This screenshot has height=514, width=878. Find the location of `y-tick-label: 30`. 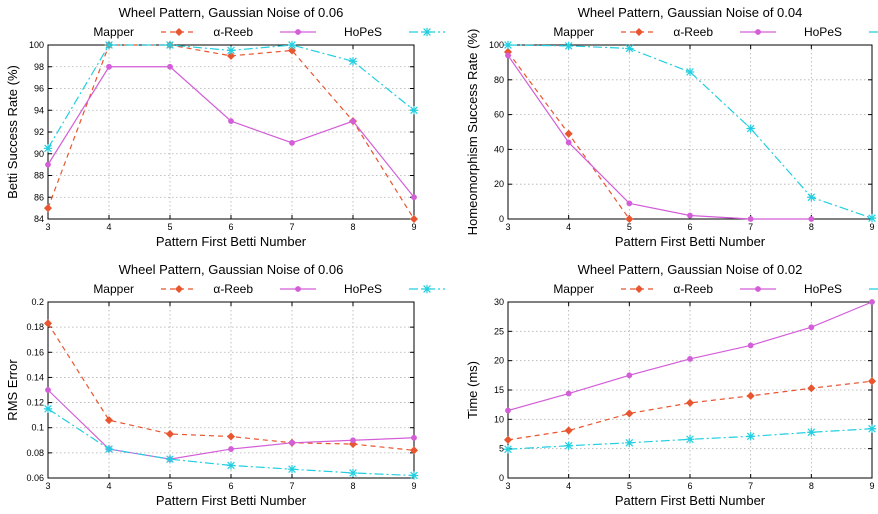

y-tick-label: 30 is located at coordinates (499, 302).